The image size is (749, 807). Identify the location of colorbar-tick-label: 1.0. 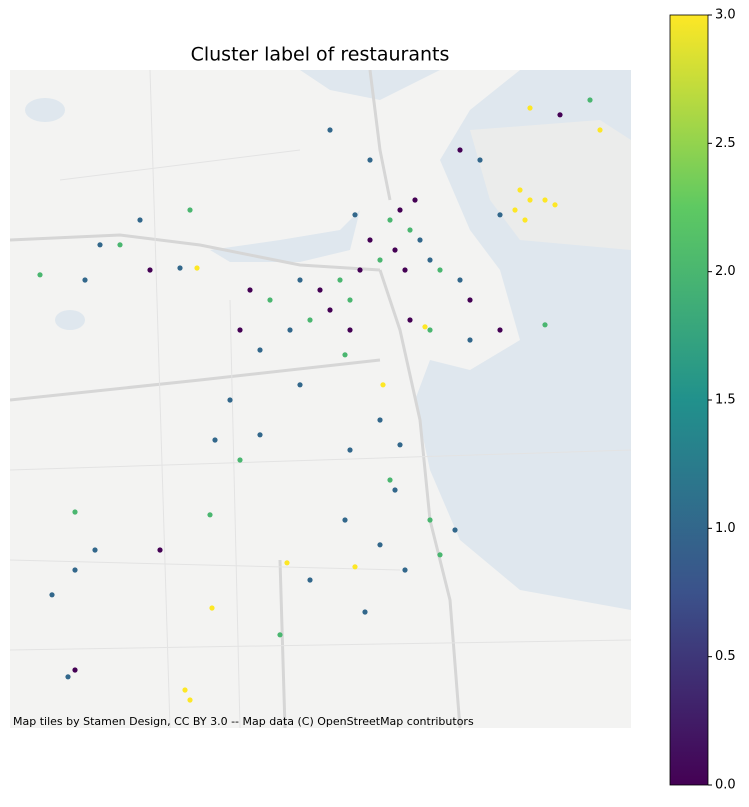
(725, 528).